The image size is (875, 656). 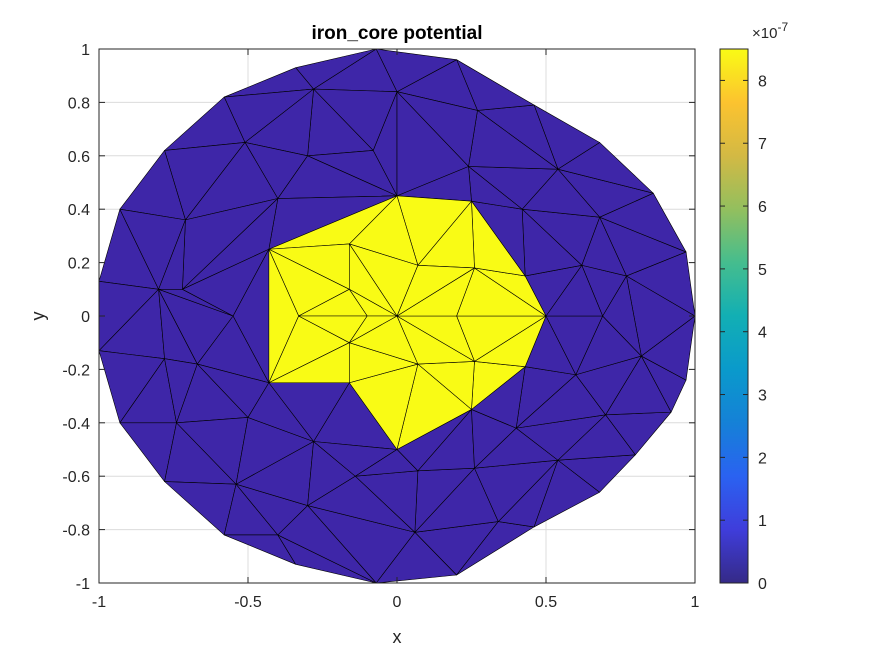 What do you see at coordinates (38, 316) in the screenshot?
I see `y-axis-label: y` at bounding box center [38, 316].